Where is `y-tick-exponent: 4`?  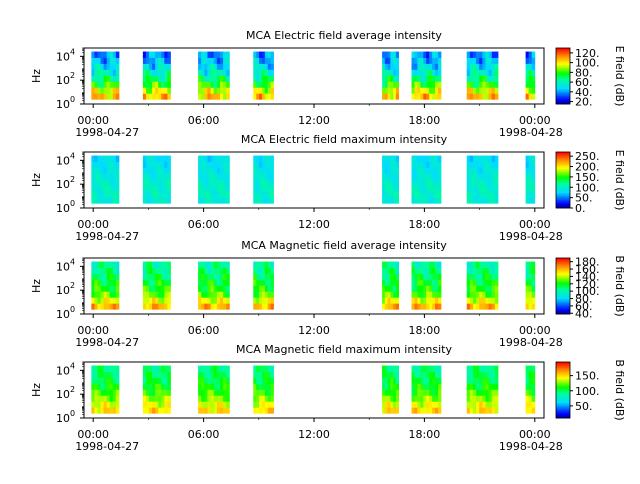
y-tick-exponent: 4 is located at coordinates (72, 261).